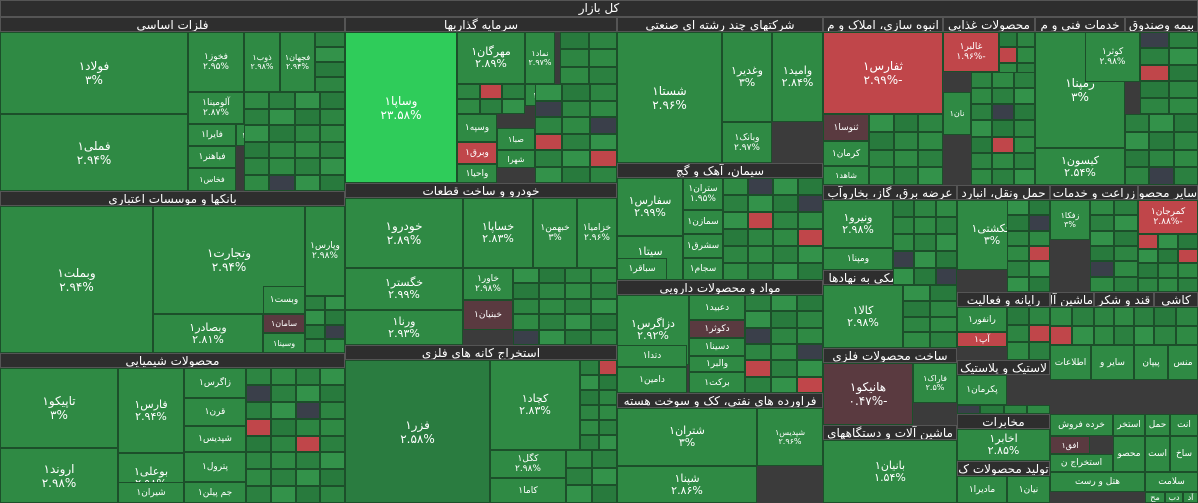 The width and height of the screenshot is (1198, 503). I want to click on sector-header: سایر محصو, so click(1168, 192).